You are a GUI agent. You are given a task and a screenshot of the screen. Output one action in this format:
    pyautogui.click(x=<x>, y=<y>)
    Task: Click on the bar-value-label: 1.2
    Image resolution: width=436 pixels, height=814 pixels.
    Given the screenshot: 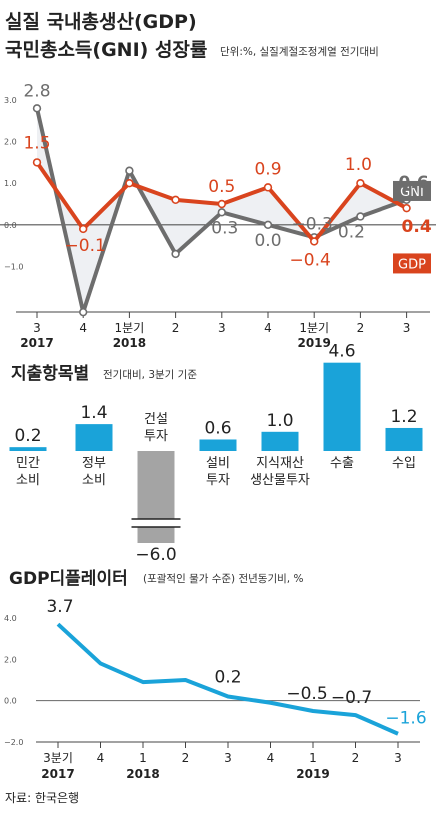 What is the action you would take?
    pyautogui.click(x=403, y=417)
    